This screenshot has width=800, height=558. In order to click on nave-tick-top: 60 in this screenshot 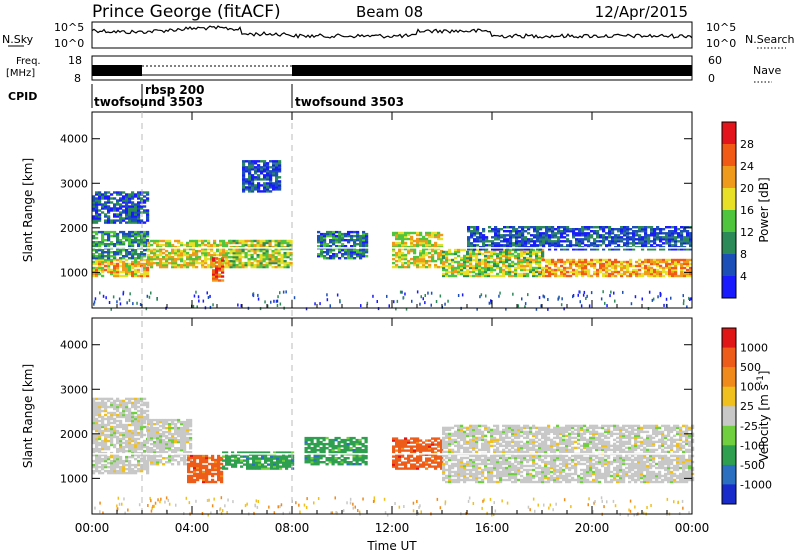, I will do `click(715, 60)`.